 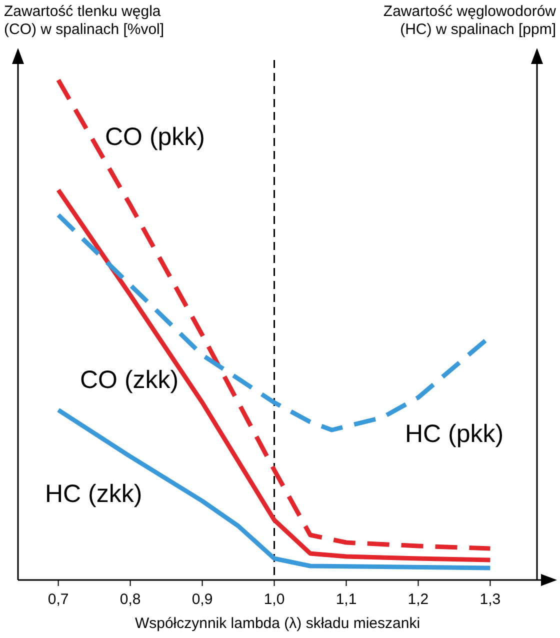 What do you see at coordinates (84, 20) in the screenshot?
I see `y-axis-title: Zawartość tlenku węgla (CO) w spalinach [%vol]` at bounding box center [84, 20].